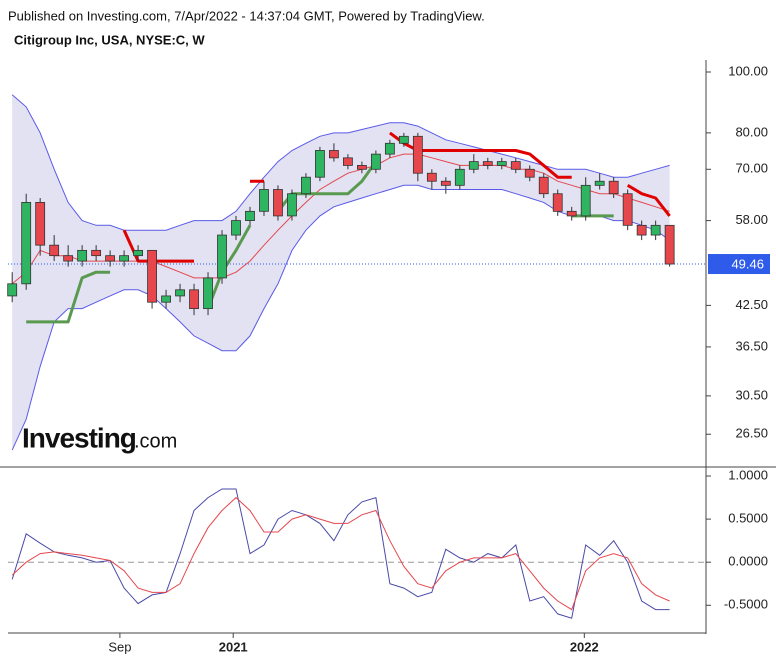  Describe the element at coordinates (751, 394) in the screenshot. I see `y-tick-label: 30.50` at that location.